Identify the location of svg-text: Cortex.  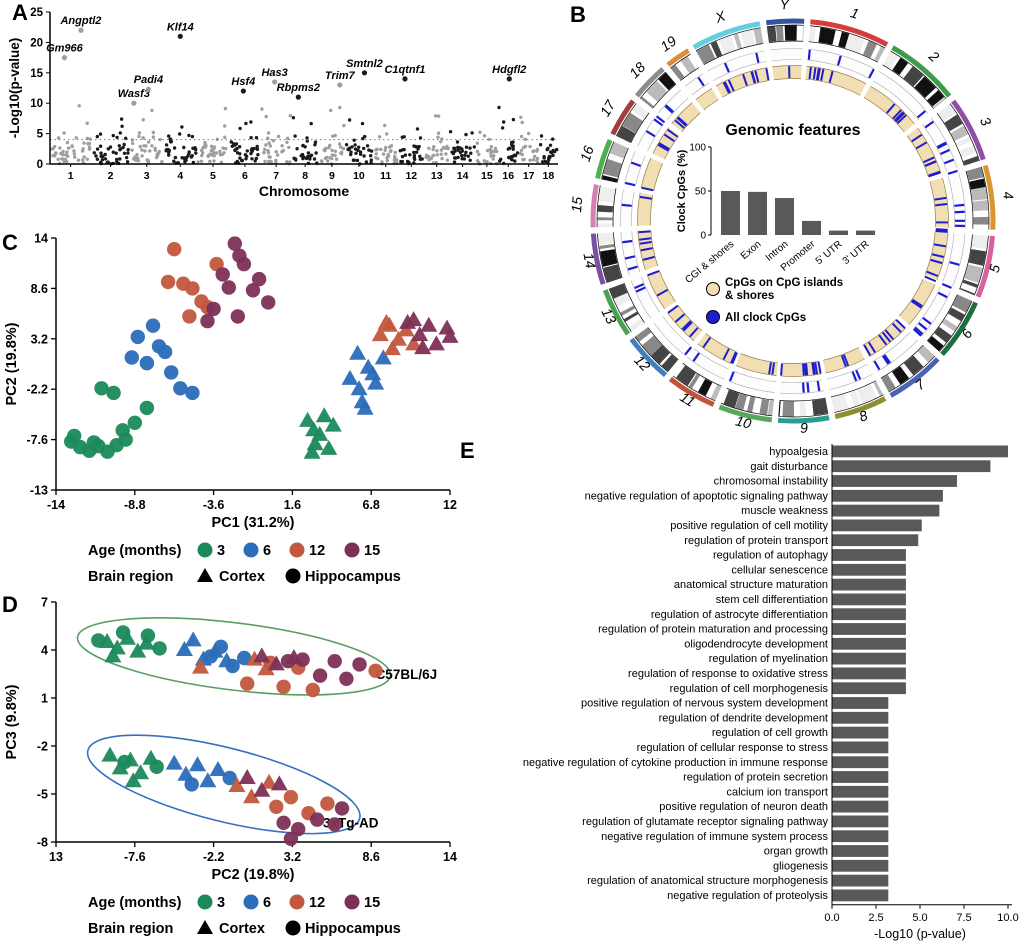
(242, 929).